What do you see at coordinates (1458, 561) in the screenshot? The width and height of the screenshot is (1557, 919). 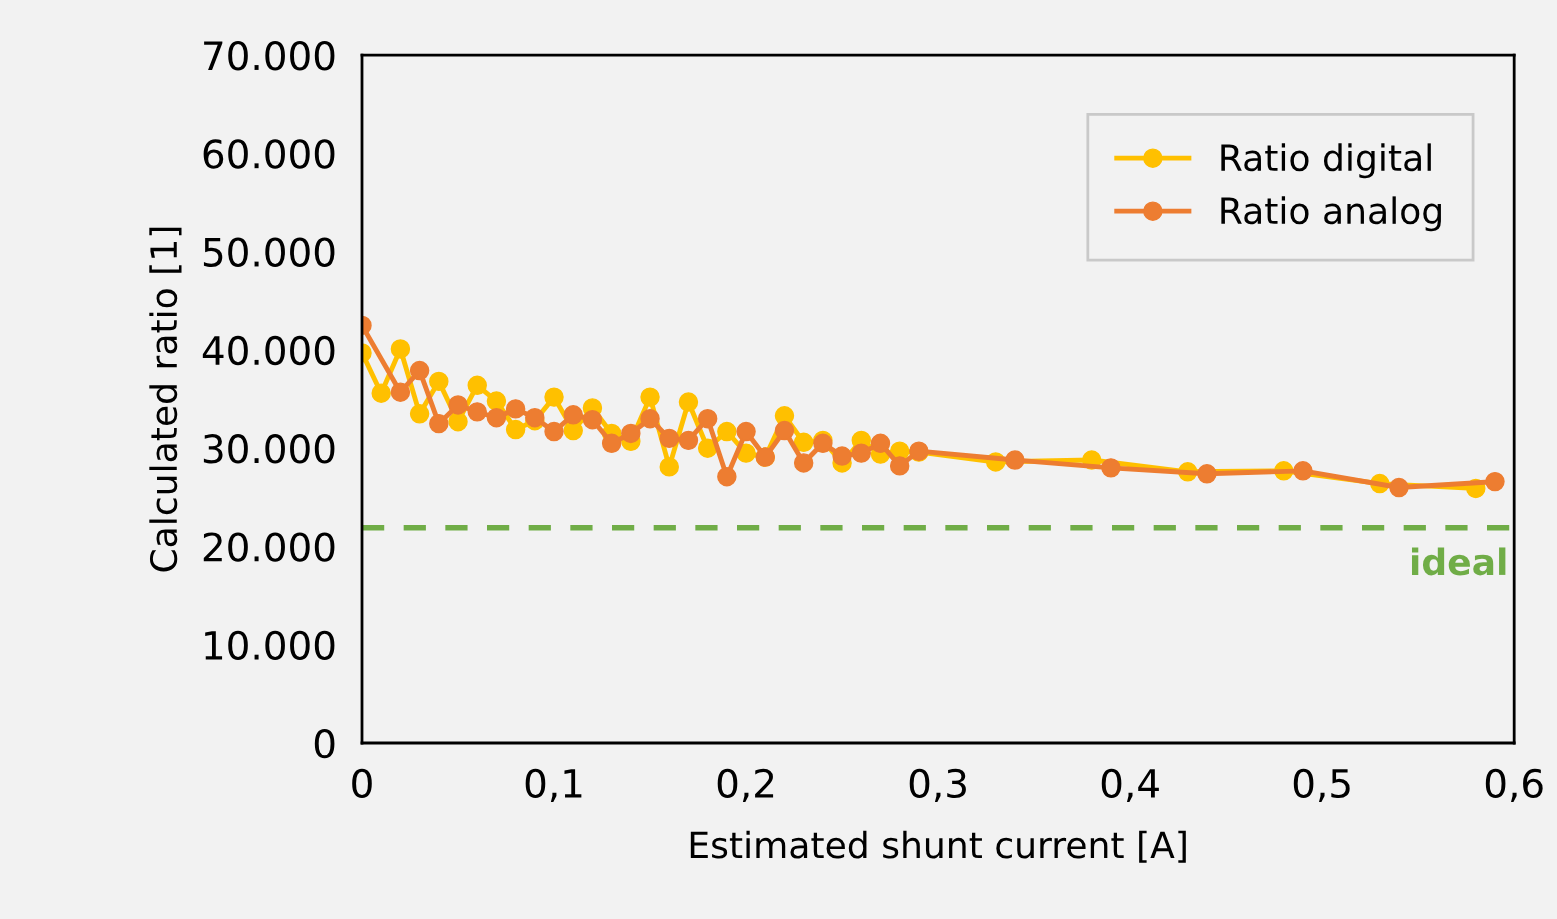 I see `ref-line-label: ideal` at bounding box center [1458, 561].